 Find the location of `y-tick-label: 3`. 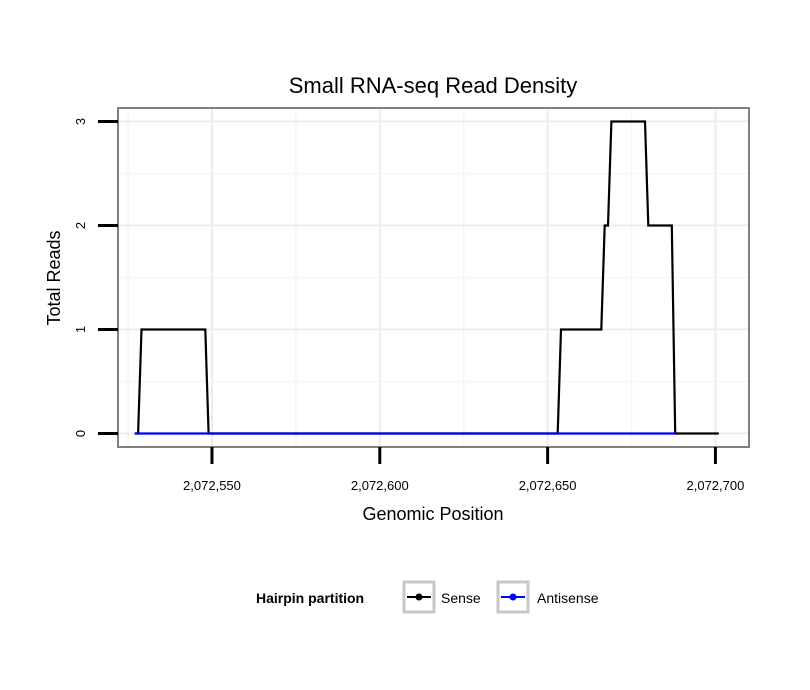

y-tick-label: 3 is located at coordinates (80, 121).